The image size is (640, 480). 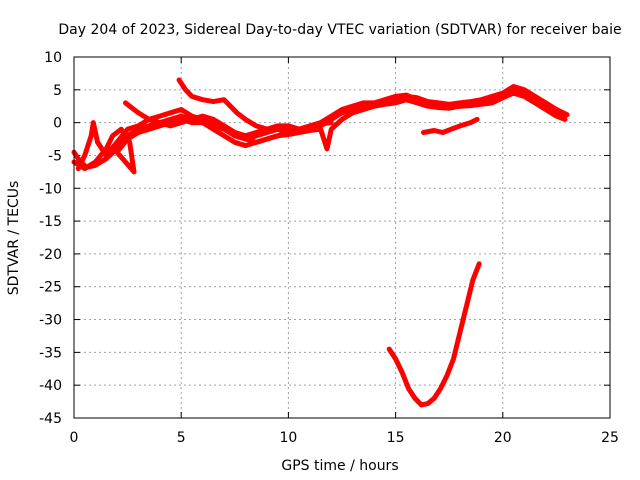 What do you see at coordinates (53, 58) in the screenshot?
I see `y-tick-label: 10` at bounding box center [53, 58].